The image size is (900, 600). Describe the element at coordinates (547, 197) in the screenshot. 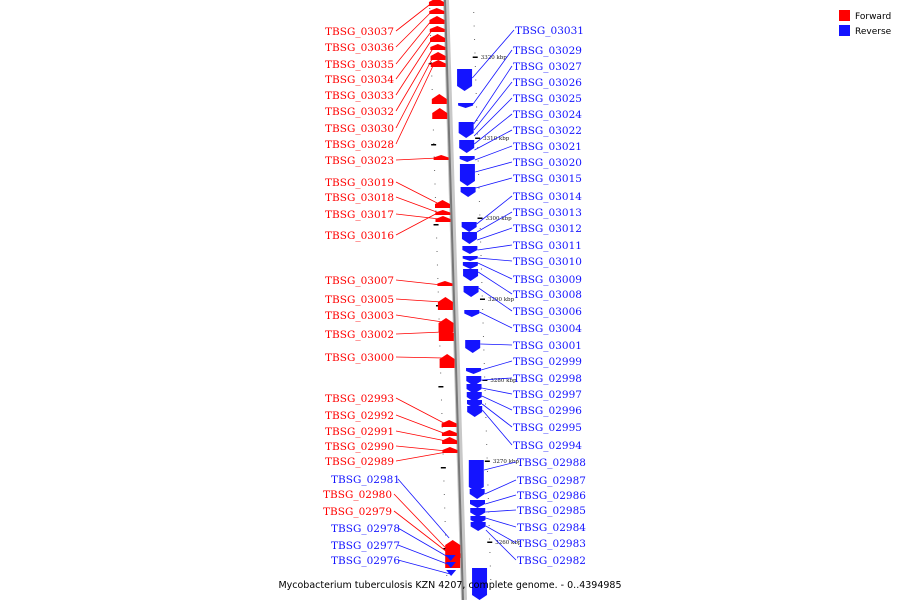

I see `reverse-gene-label: TBSG_03014` at that location.